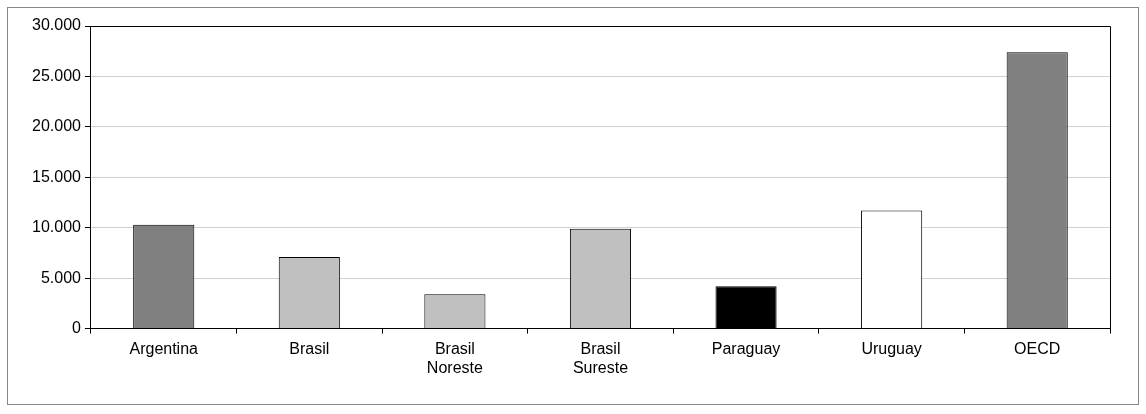 Image resolution: width=1146 pixels, height=414 pixels. I want to click on x-tick-label: Brasil, so click(309, 348).